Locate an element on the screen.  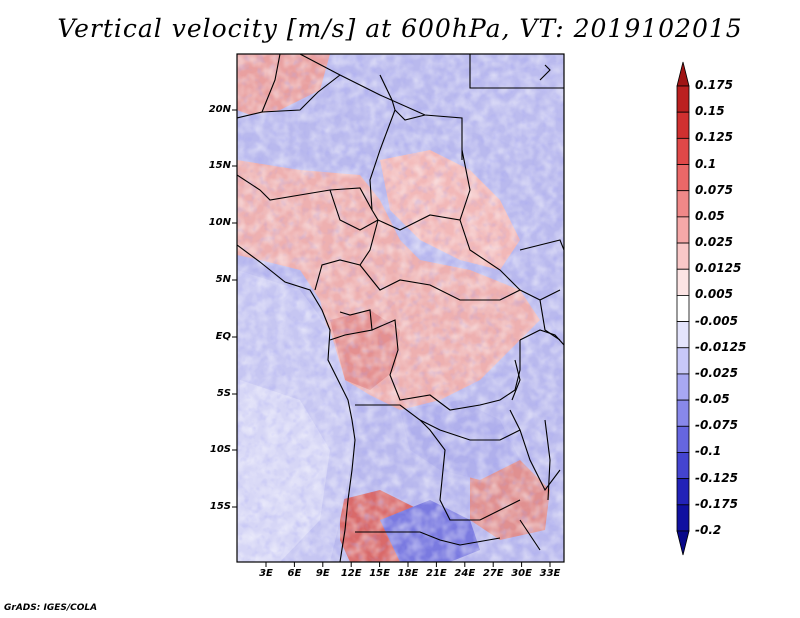
colorbar-label: 0.125 is located at coordinates (714, 137).